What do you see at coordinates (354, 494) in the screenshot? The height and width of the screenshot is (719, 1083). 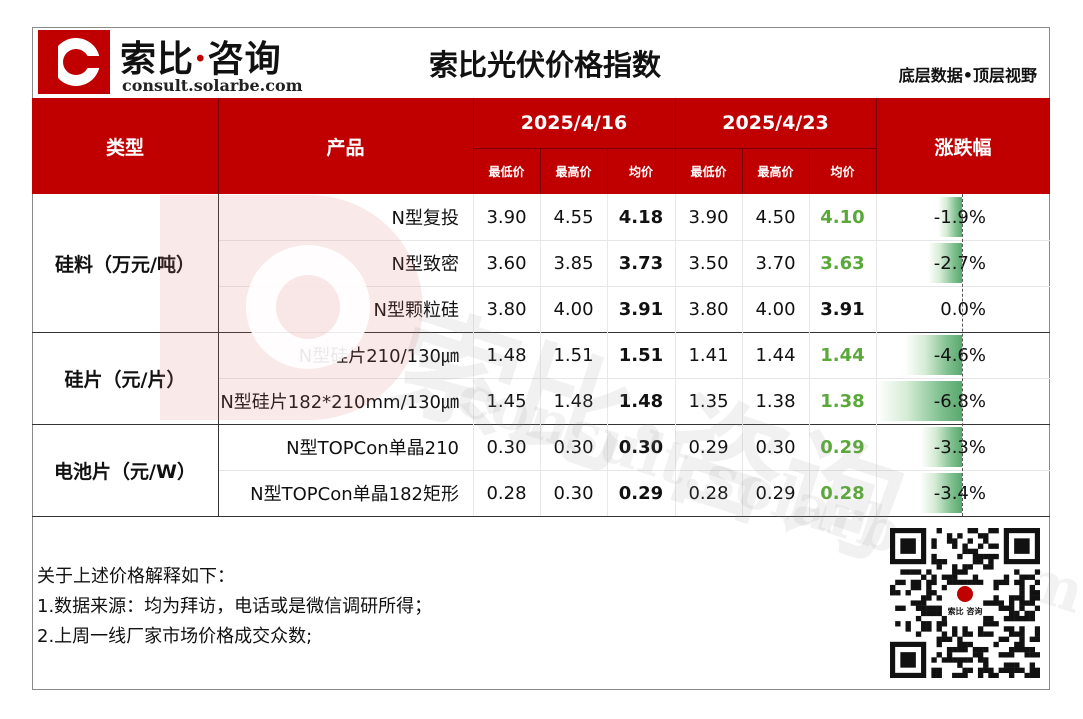 I see `product-name: N型TOPCon单晶182矩形` at bounding box center [354, 494].